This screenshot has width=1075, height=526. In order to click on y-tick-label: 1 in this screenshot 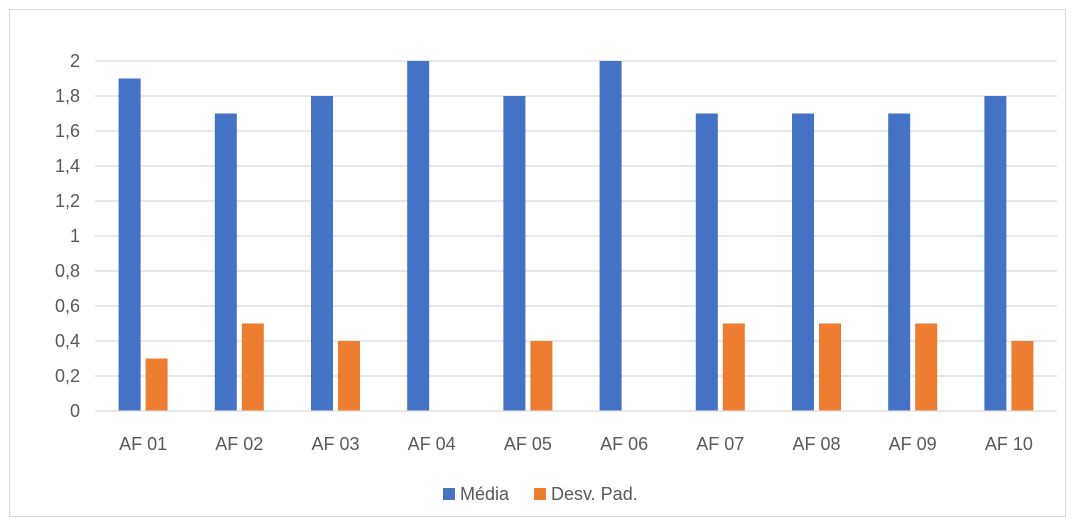, I will do `click(75, 236)`.